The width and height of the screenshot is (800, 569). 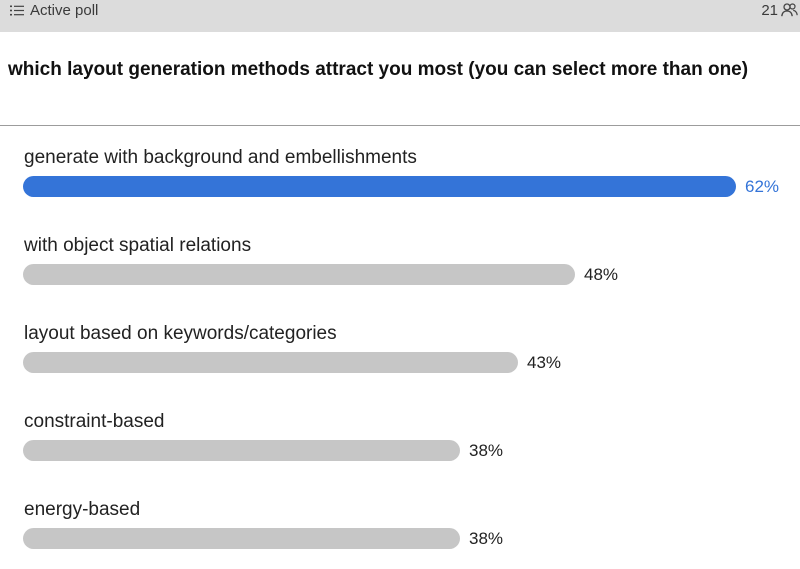 I want to click on poll-header: Active poll 21, so click(x=400, y=16).